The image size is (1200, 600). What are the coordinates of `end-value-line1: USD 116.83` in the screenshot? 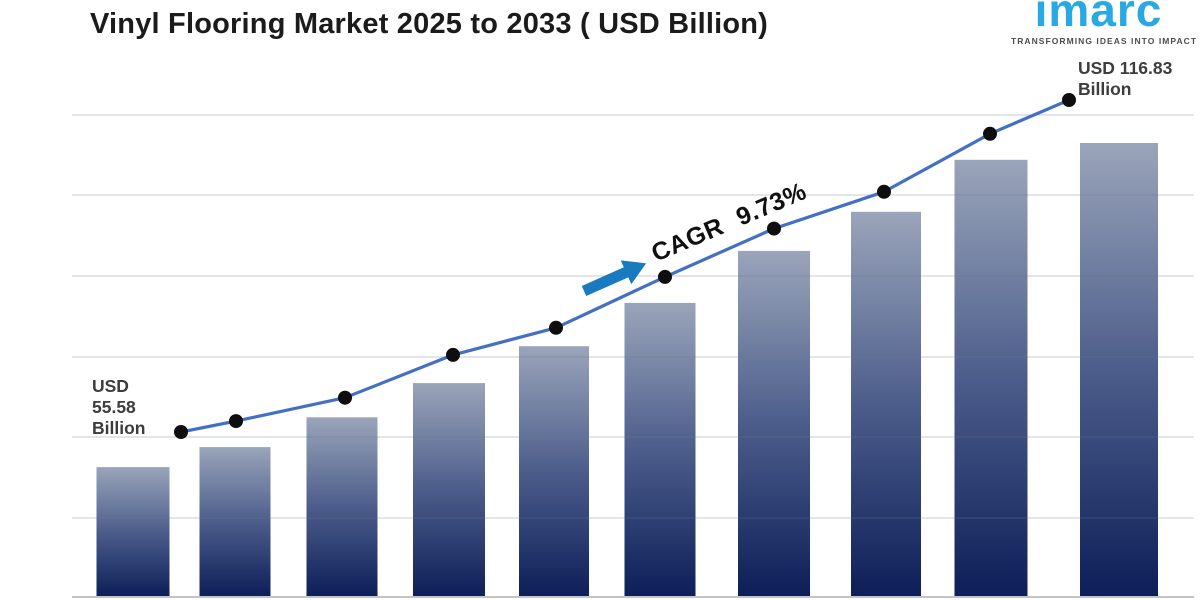 It's located at (1125, 68).